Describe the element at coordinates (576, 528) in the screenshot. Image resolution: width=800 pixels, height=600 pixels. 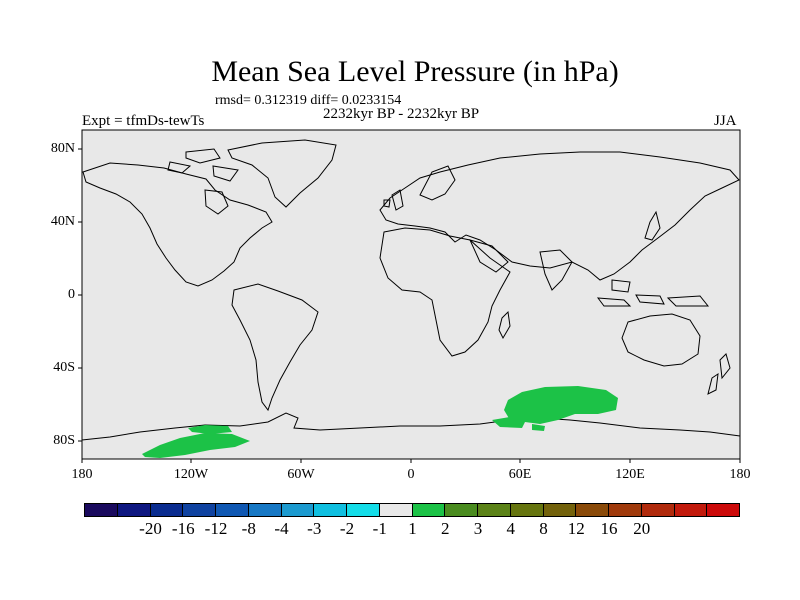
I see `colorbar-label: 12` at that location.